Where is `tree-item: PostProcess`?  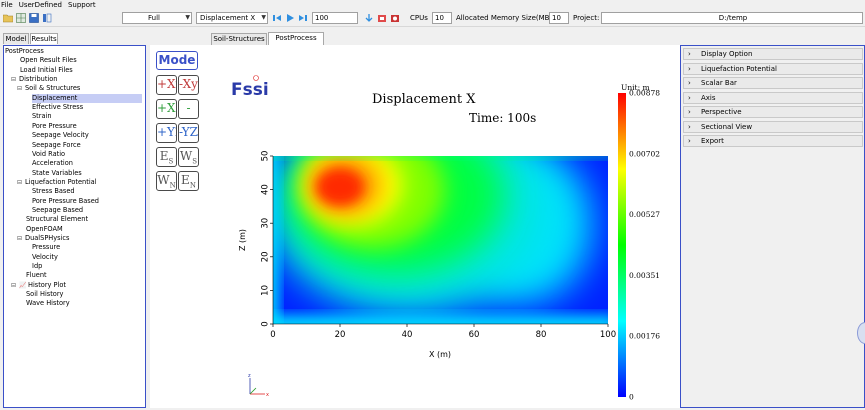
tree-item: PostProcess is located at coordinates (24, 51).